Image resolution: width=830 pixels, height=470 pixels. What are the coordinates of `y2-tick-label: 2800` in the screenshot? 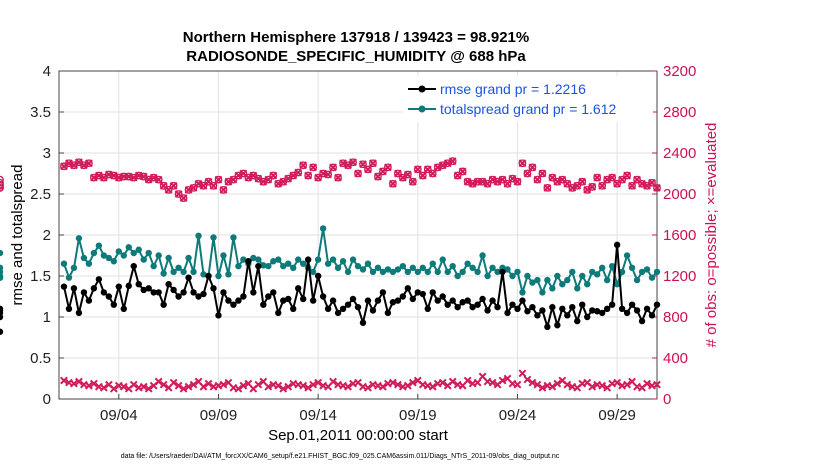 It's located at (679, 112).